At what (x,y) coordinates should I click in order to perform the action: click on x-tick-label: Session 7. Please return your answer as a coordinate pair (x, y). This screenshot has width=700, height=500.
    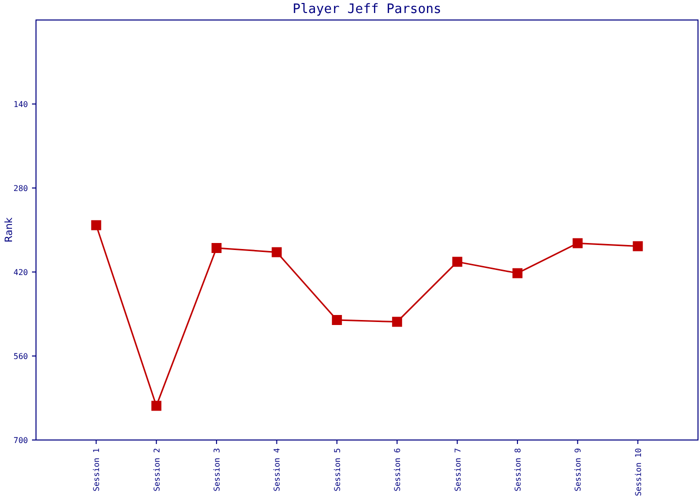
    Looking at the image, I should click on (457, 470).